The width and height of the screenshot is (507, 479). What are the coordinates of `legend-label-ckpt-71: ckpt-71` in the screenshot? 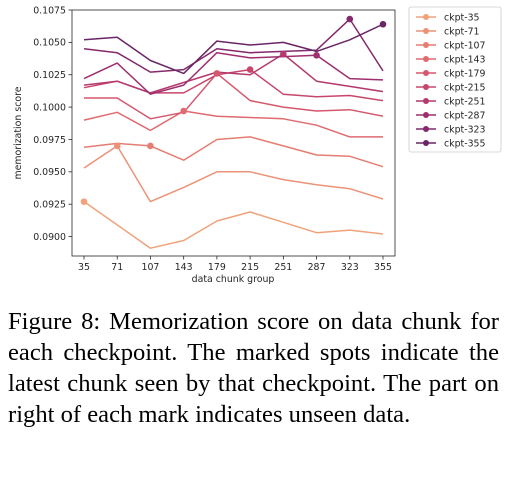 It's located at (462, 31).